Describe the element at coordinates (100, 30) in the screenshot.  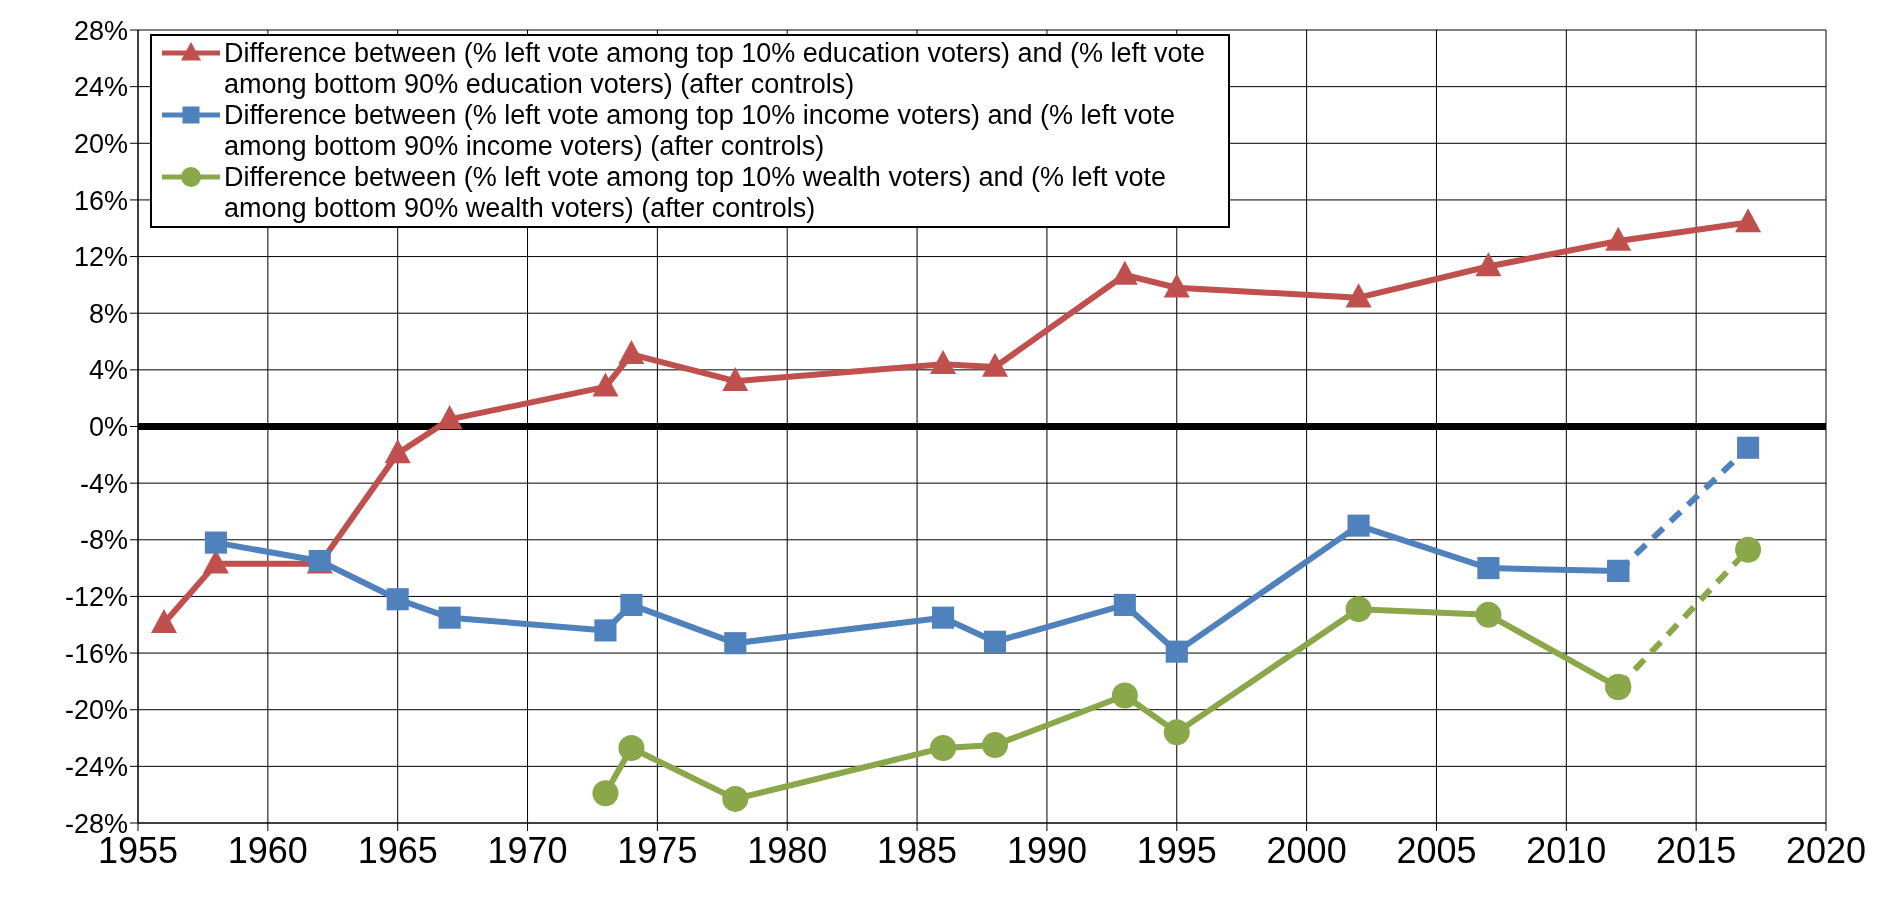
I see `y-tick-label: 28%` at that location.